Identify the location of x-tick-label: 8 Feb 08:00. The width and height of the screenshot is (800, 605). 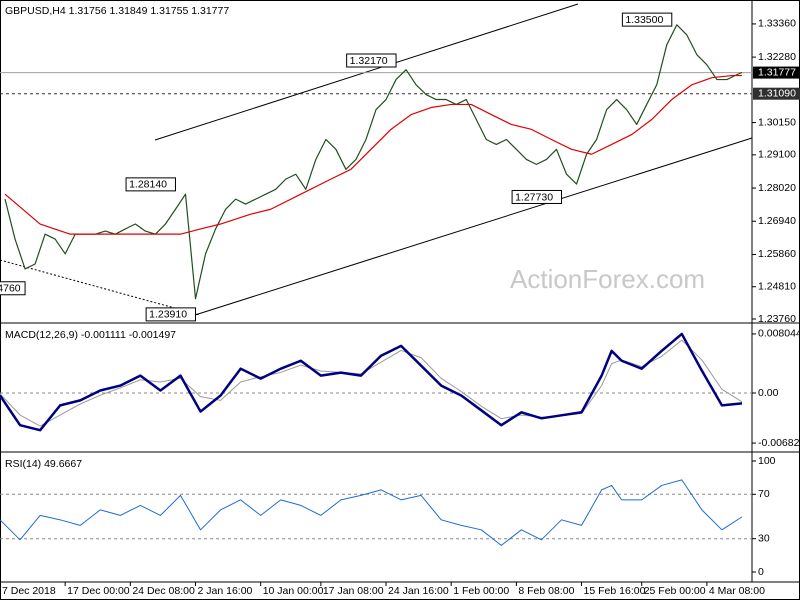
(546, 591).